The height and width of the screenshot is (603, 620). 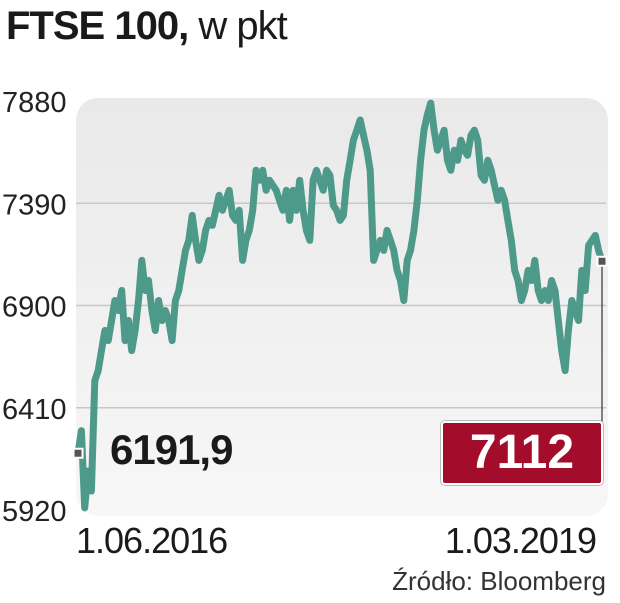 I want to click on end-value-badge: 7112, so click(x=522, y=453).